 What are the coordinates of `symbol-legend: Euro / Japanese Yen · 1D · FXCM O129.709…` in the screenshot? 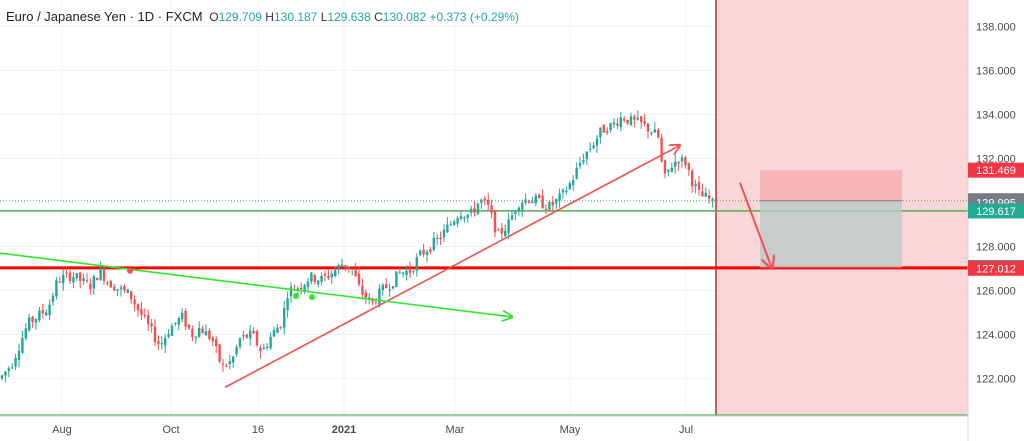 It's located at (262, 16).